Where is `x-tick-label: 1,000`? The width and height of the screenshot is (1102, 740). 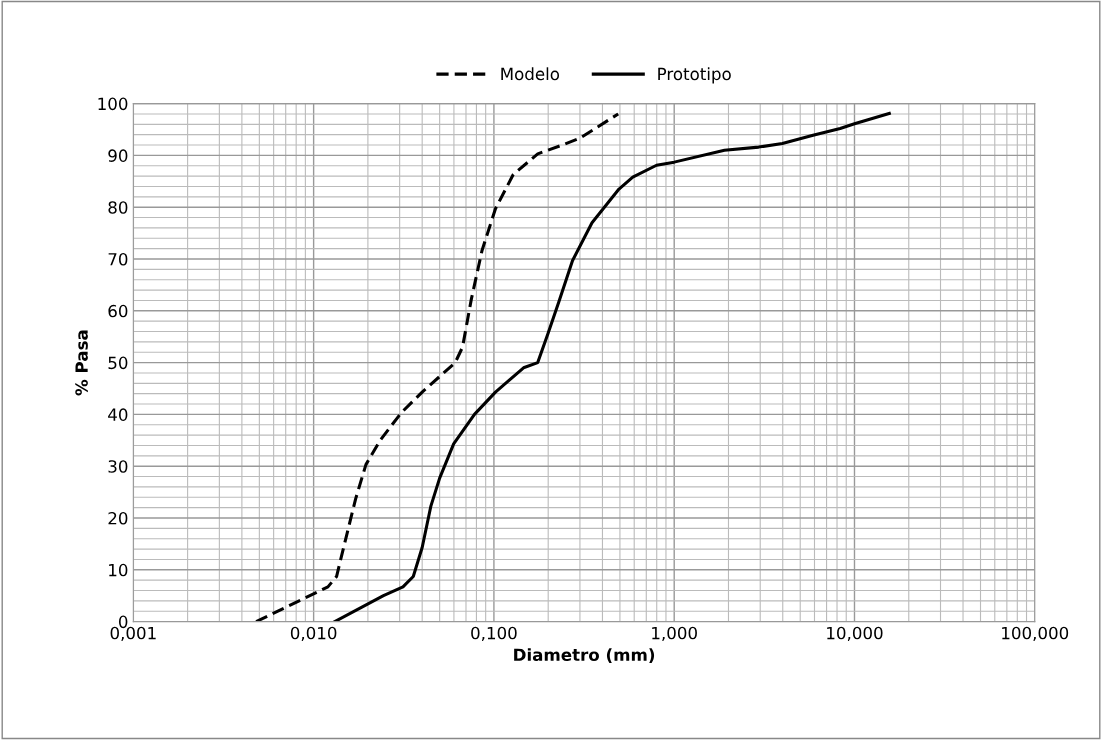
x-tick-label: 1,000 is located at coordinates (674, 634).